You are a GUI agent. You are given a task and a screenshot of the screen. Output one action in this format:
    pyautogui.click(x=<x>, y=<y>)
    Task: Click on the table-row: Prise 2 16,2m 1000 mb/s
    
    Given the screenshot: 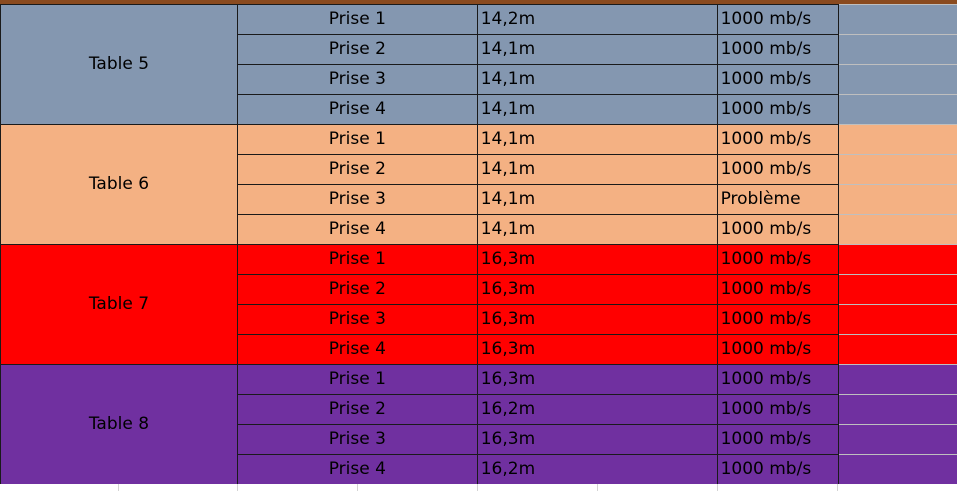 What is the action you would take?
    pyautogui.click(x=479, y=409)
    